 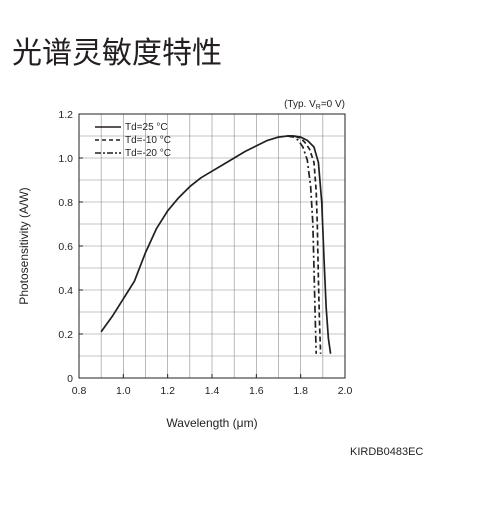 I want to click on condition-note-subscript: R, so click(x=318, y=107).